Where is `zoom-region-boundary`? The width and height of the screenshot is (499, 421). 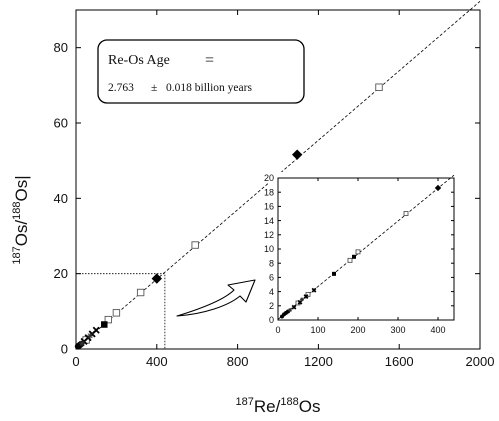
zoom-region-boundary is located at coordinates (121, 311).